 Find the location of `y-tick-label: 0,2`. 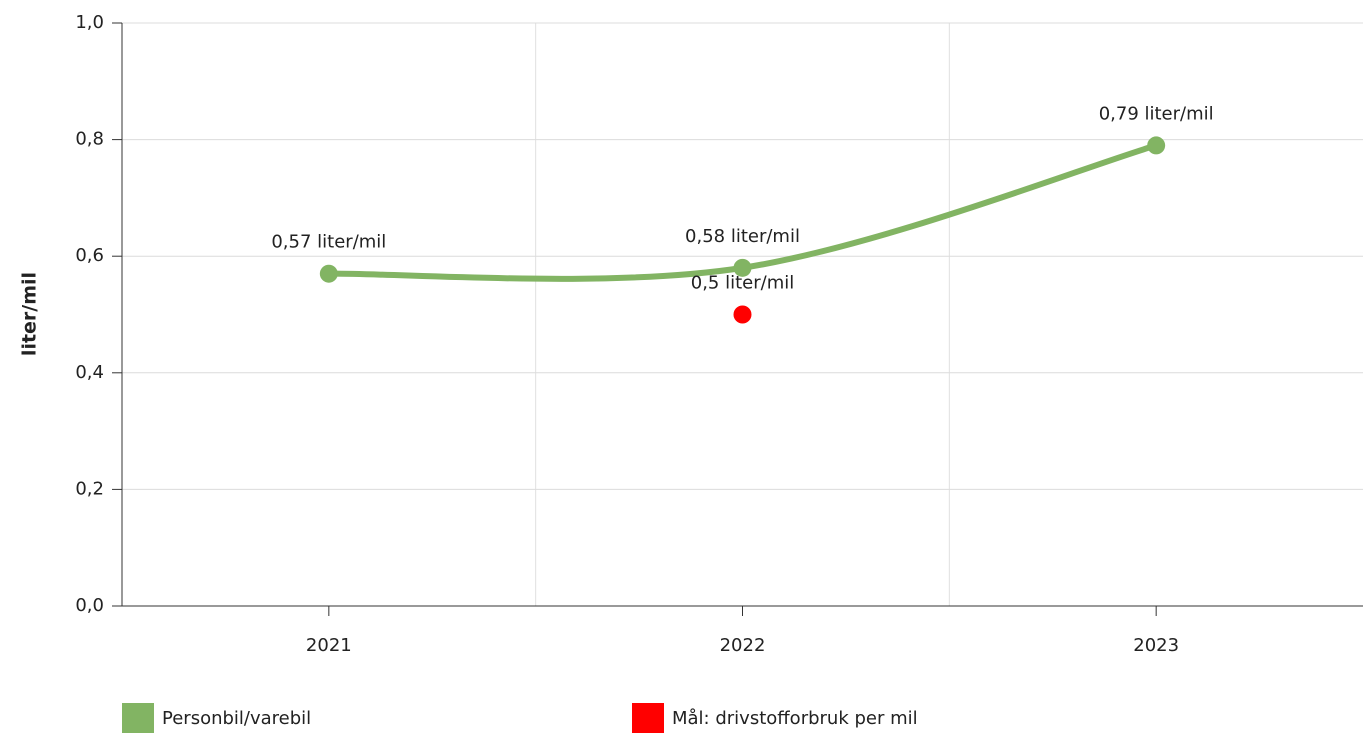

y-tick-label: 0,2 is located at coordinates (89, 488).